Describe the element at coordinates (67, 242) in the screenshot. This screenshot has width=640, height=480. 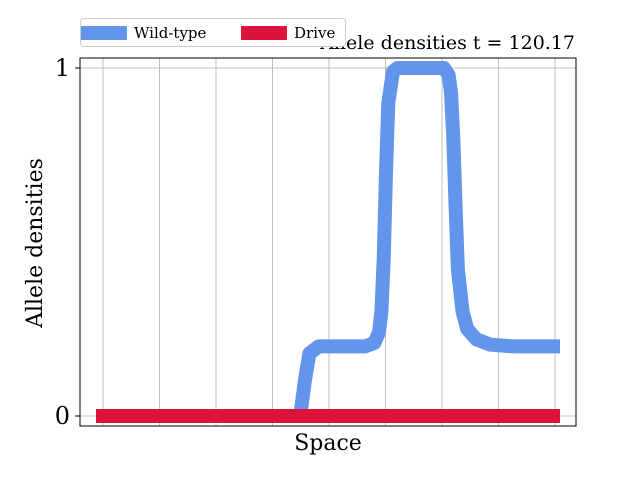
I see `y-axis-ticks: 01` at that location.